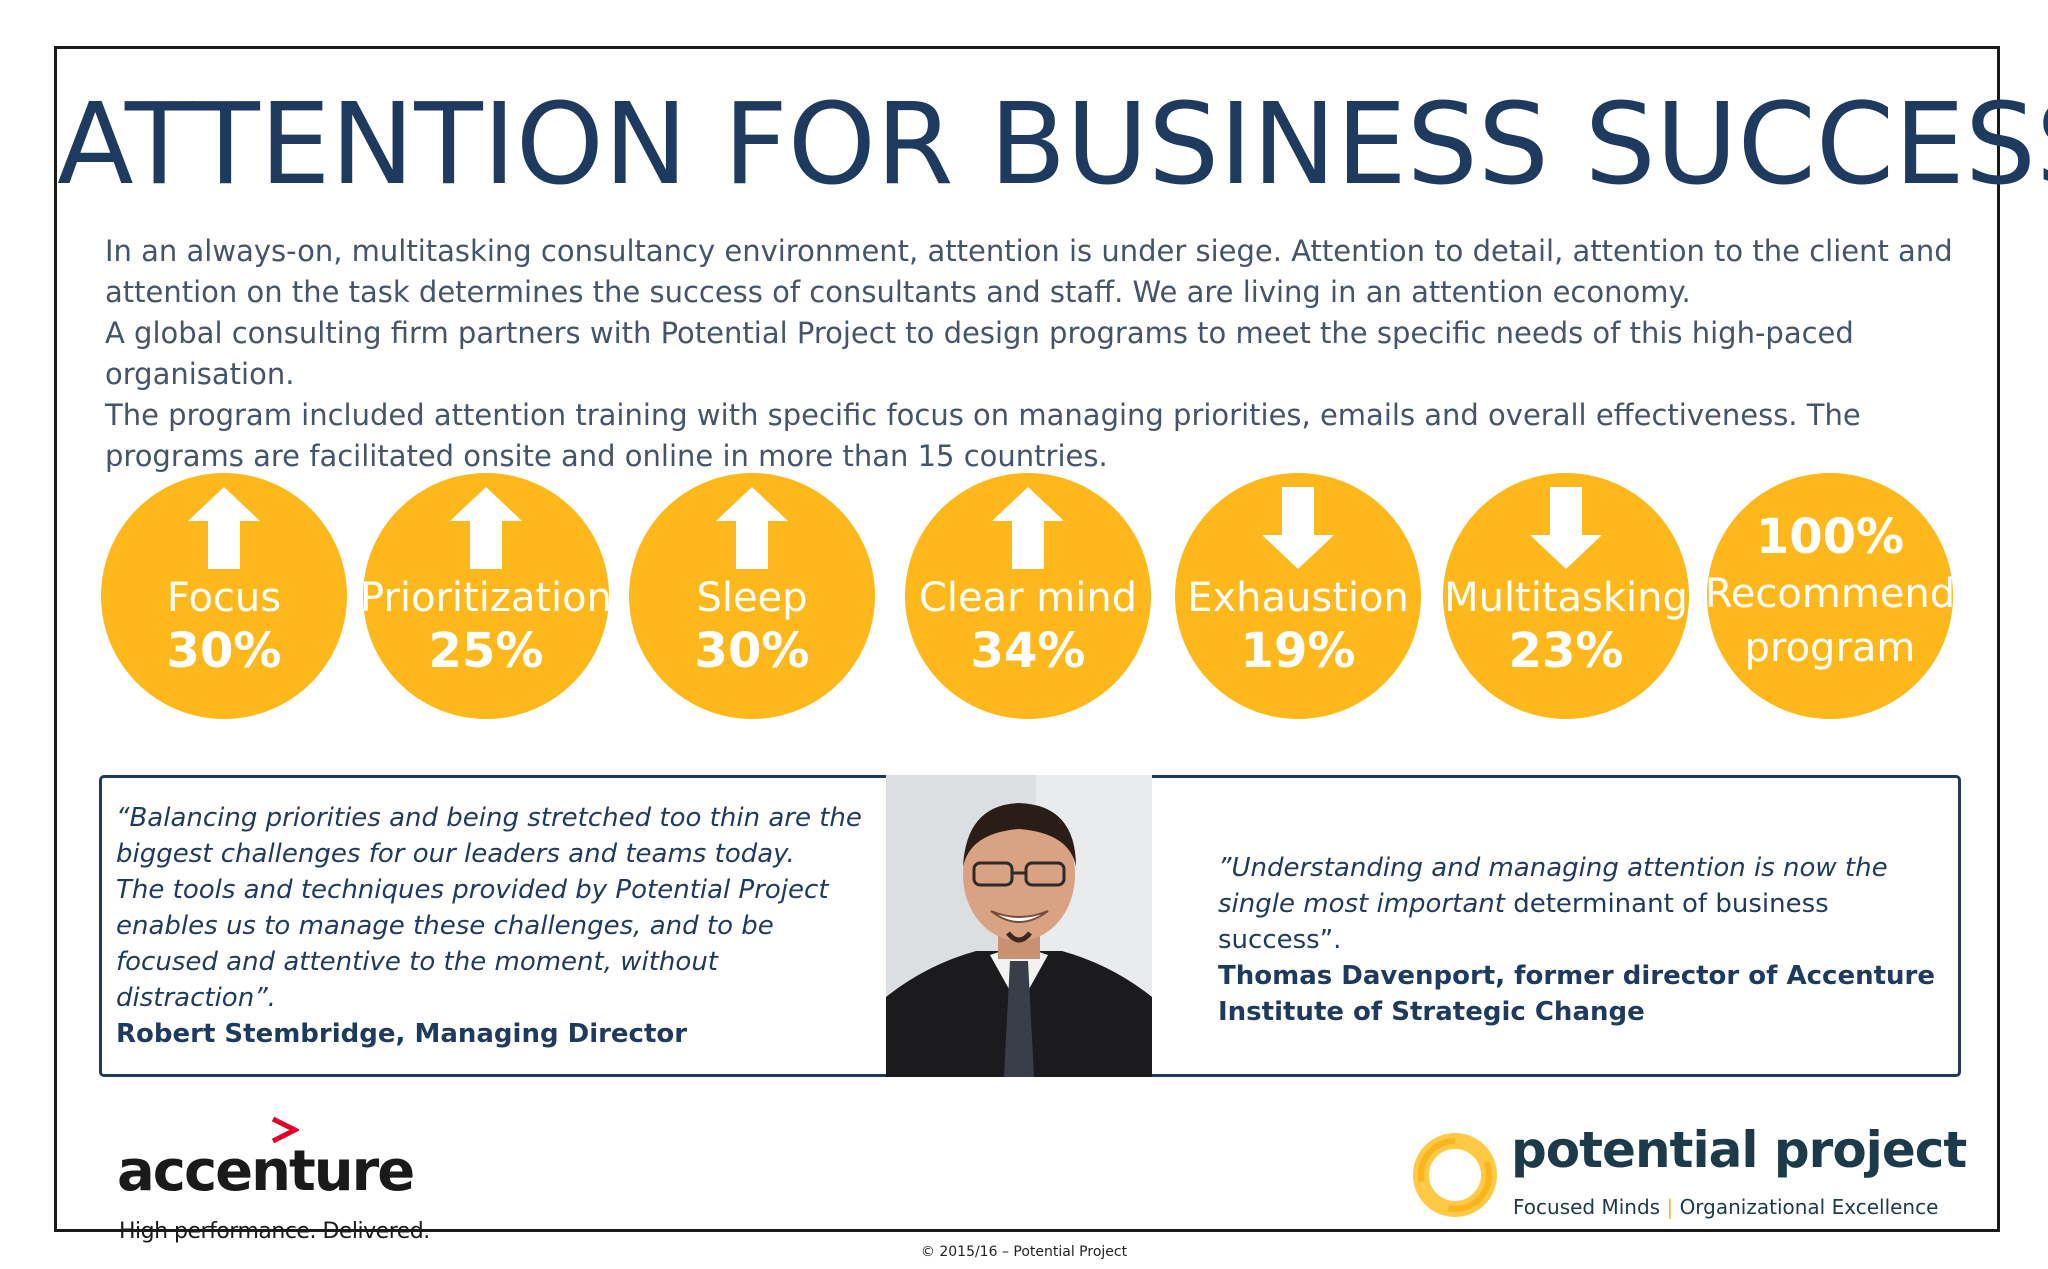 This screenshot has height=1269, width=2048. Describe the element at coordinates (1809, 1207) in the screenshot. I see `tagline-part-2: Organizational Excellence` at that location.